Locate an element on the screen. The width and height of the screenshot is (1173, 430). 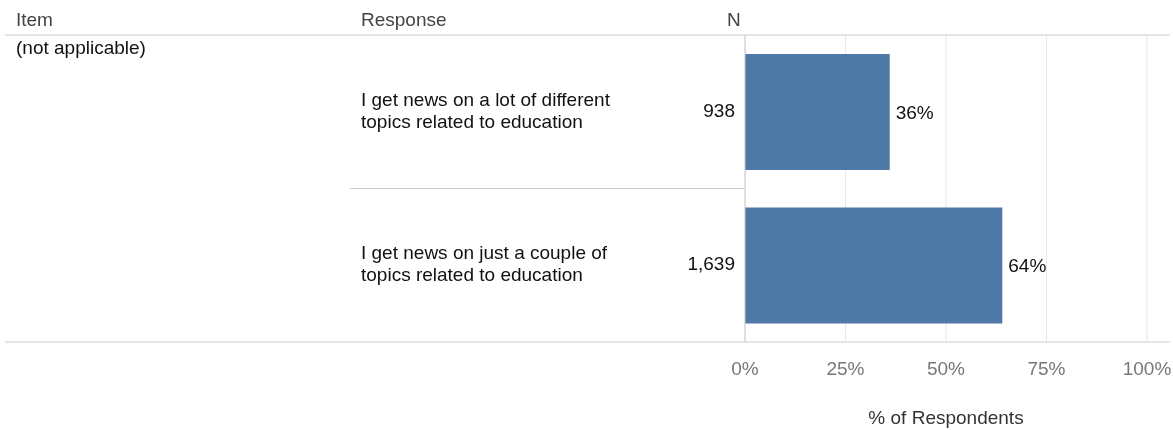
x-tick-label: 50% is located at coordinates (946, 369).